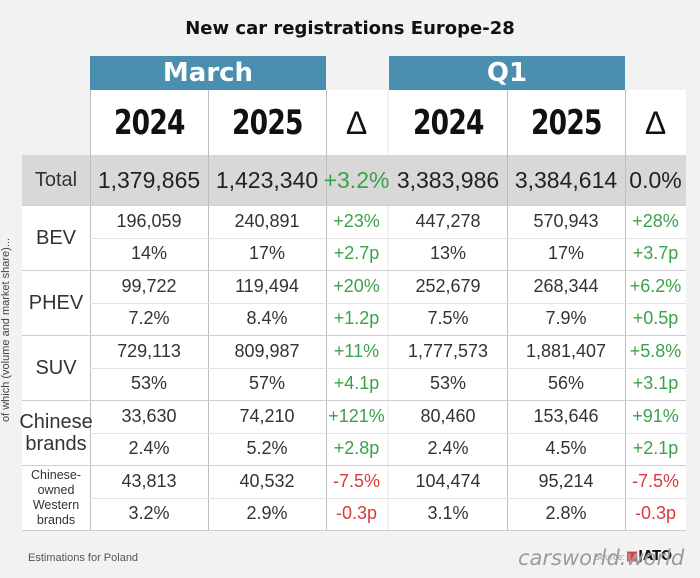 This screenshot has width=700, height=578. What do you see at coordinates (566, 318) in the screenshot?
I see `table-cell-share: 7.9%` at bounding box center [566, 318].